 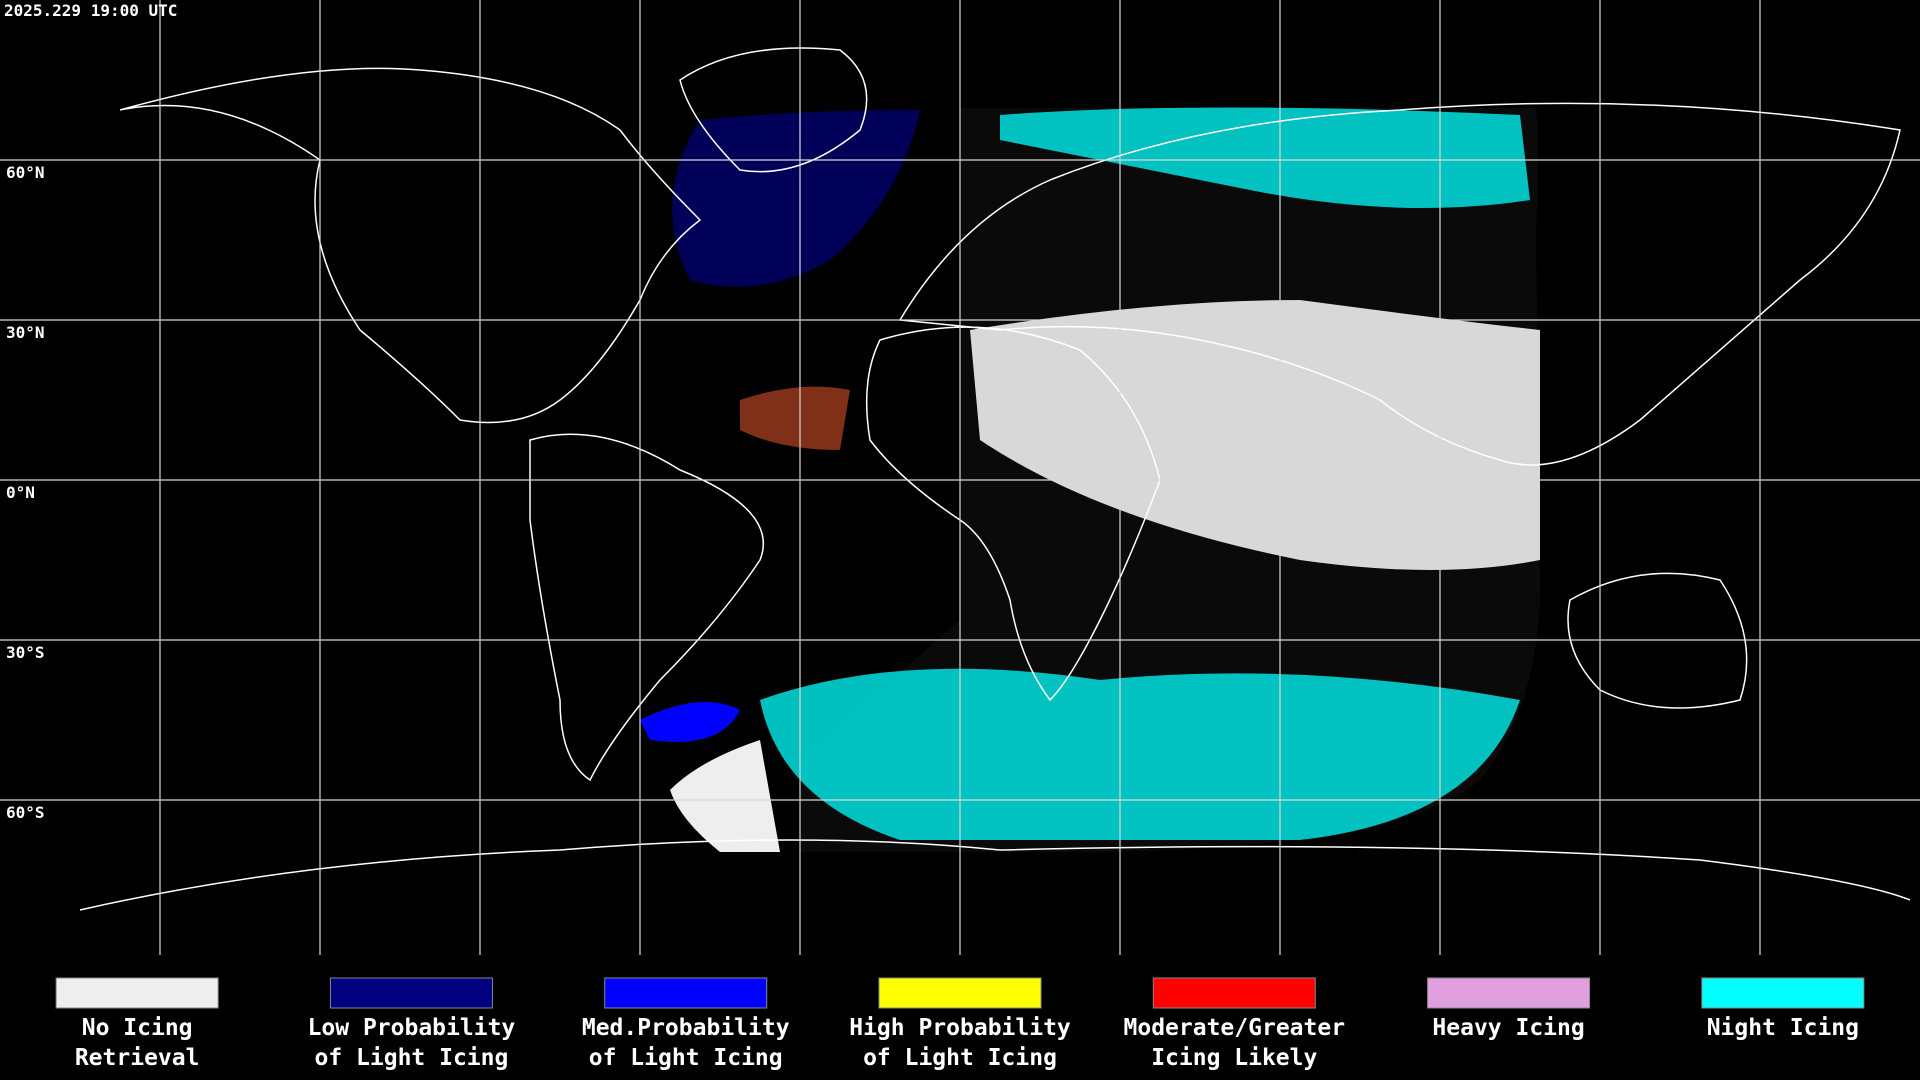 I want to click on legend-label: No Icing, so click(x=137, y=1028).